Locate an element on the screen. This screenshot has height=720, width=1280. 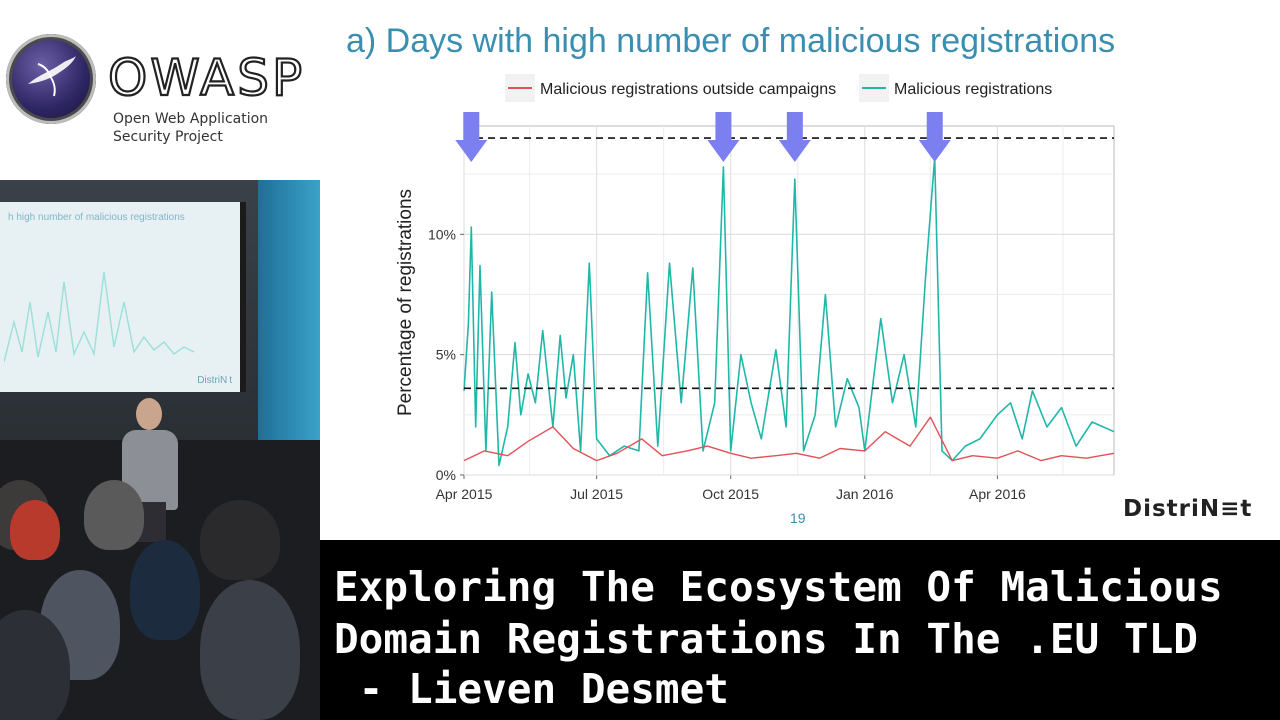
caption-line-3: - Lieven Desmet is located at coordinates (531, 689).